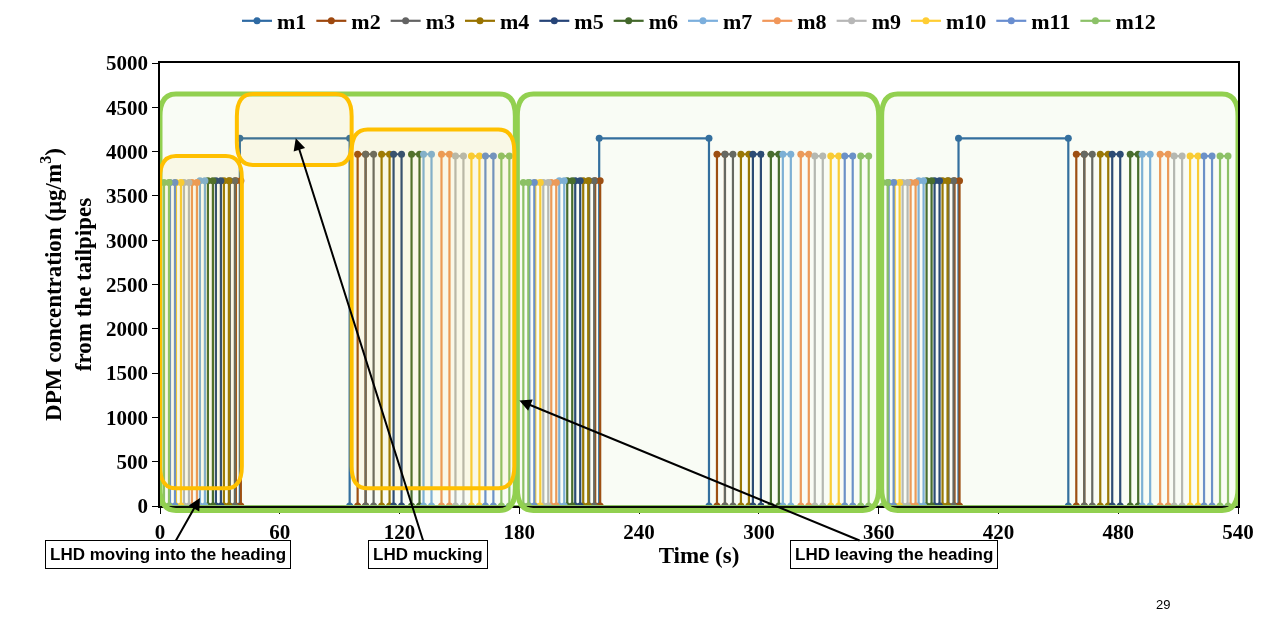 This screenshot has height=618, width=1269. What do you see at coordinates (639, 531) in the screenshot?
I see `x-tick-label: 240` at bounding box center [639, 531].